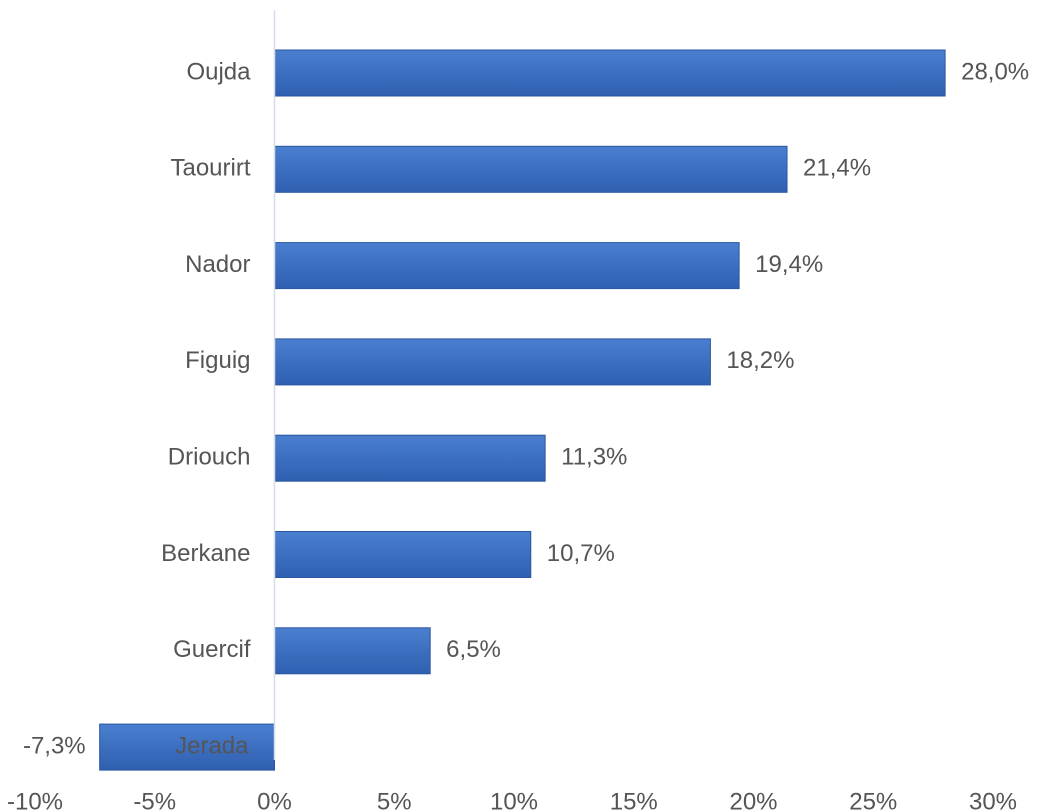  Describe the element at coordinates (394, 800) in the screenshot. I see `tick-label: 5%` at that location.